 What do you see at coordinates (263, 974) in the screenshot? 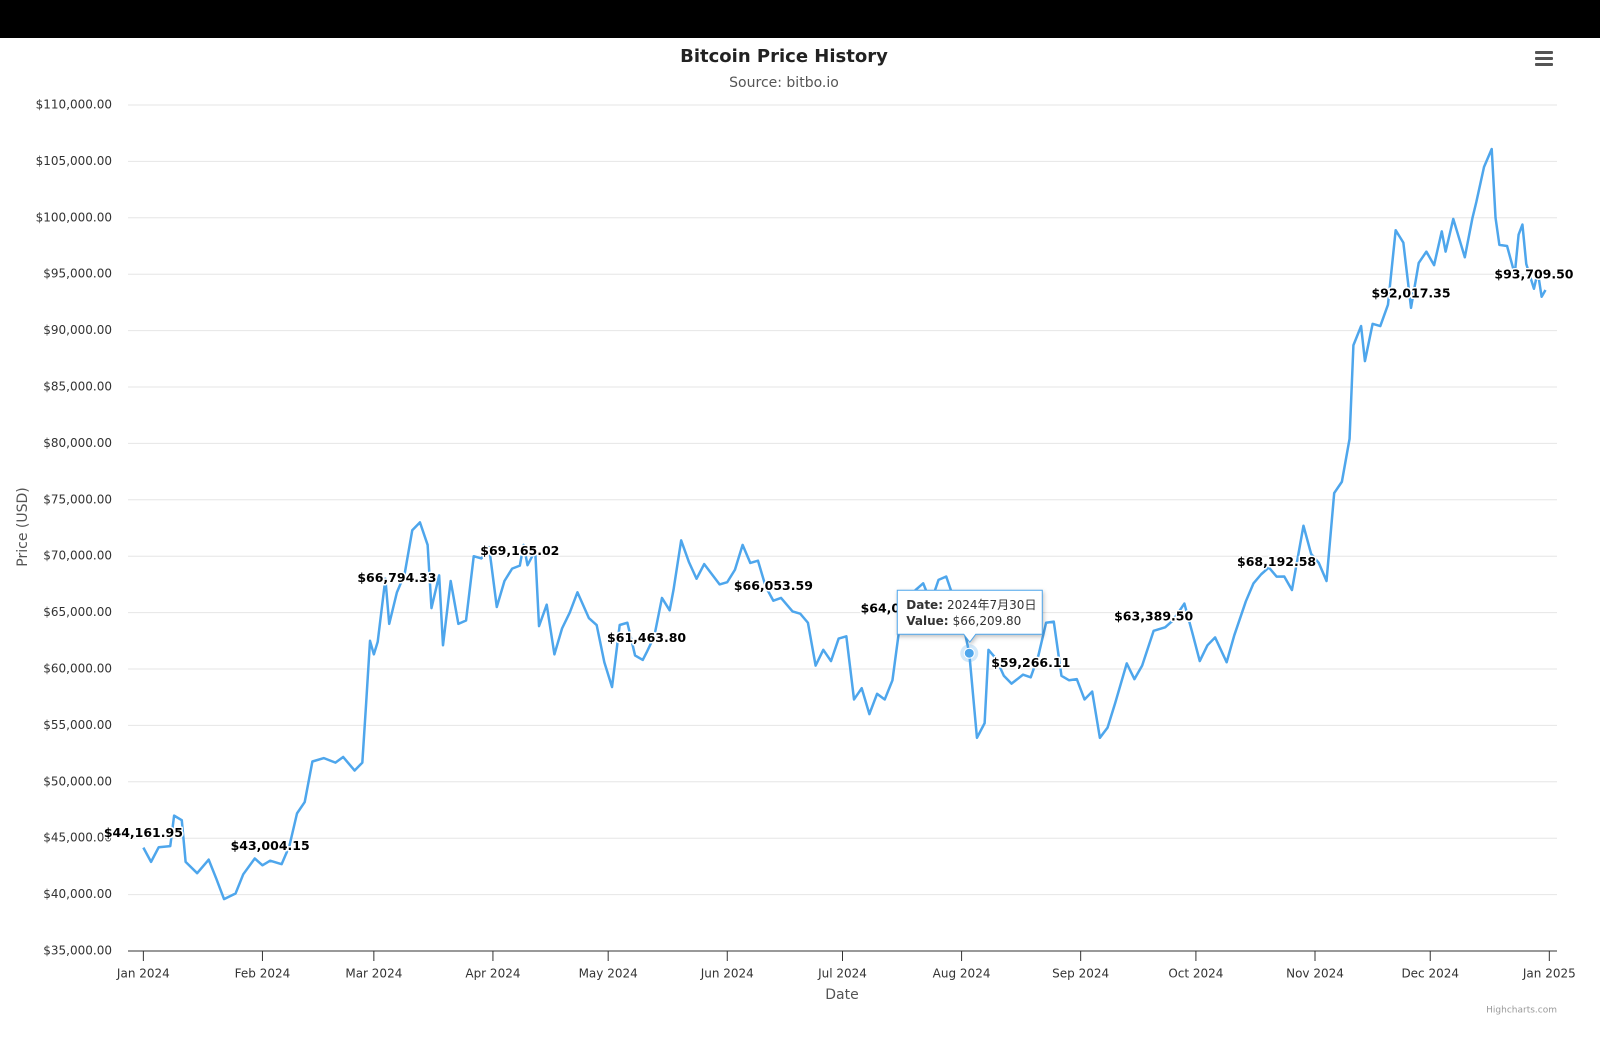
I see `x-tick-label: Feb 2024` at bounding box center [263, 974].